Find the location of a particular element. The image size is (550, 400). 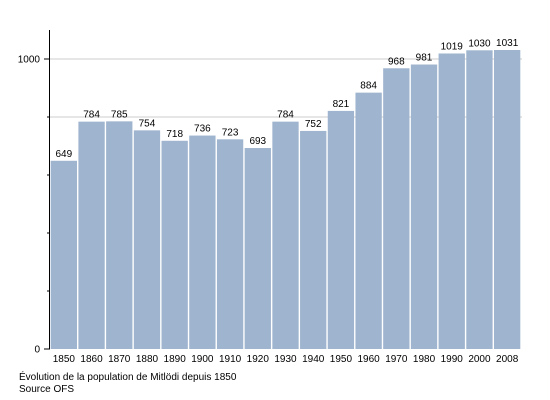

x-tick-label-1930: 1930 is located at coordinates (285, 359).